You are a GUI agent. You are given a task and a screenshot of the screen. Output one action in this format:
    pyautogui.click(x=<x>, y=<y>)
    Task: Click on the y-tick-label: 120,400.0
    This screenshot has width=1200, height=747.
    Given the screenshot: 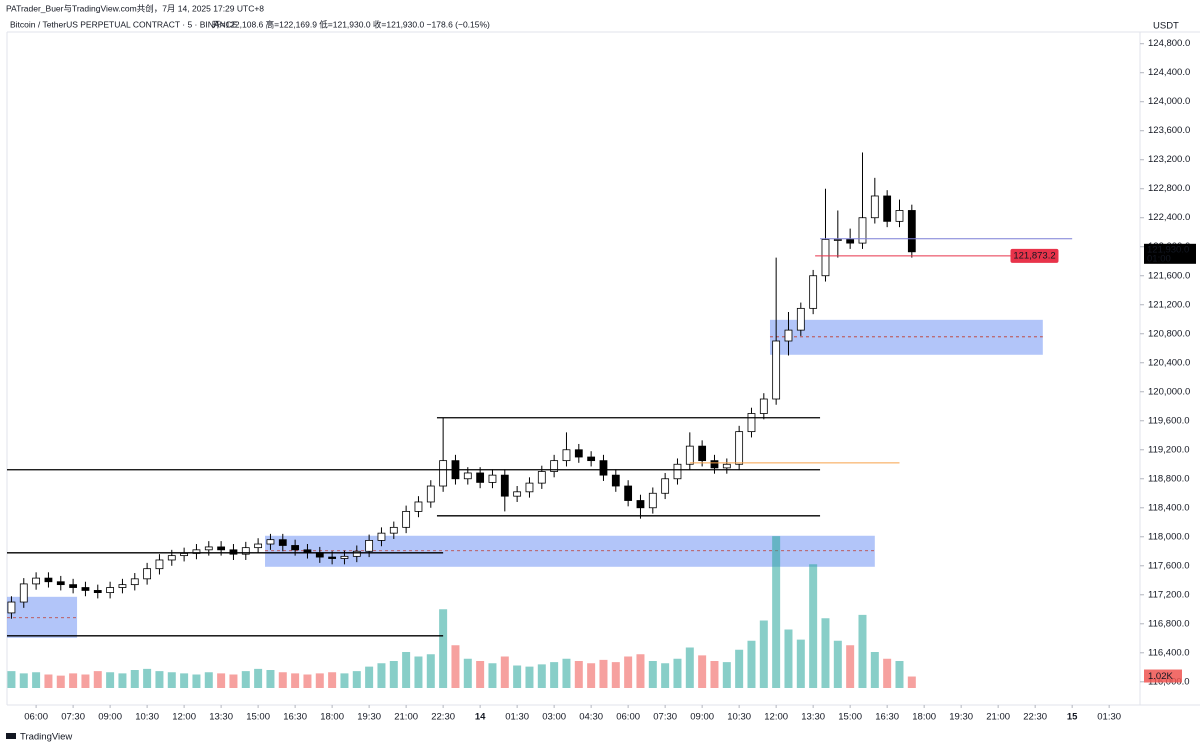 What is the action you would take?
    pyautogui.click(x=1169, y=362)
    